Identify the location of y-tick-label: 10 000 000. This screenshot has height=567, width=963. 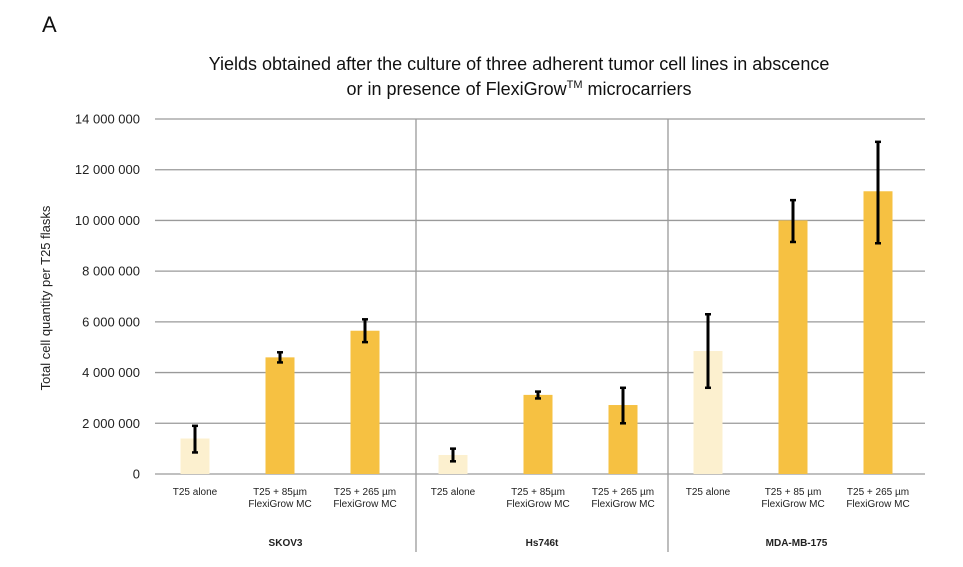
(107, 220).